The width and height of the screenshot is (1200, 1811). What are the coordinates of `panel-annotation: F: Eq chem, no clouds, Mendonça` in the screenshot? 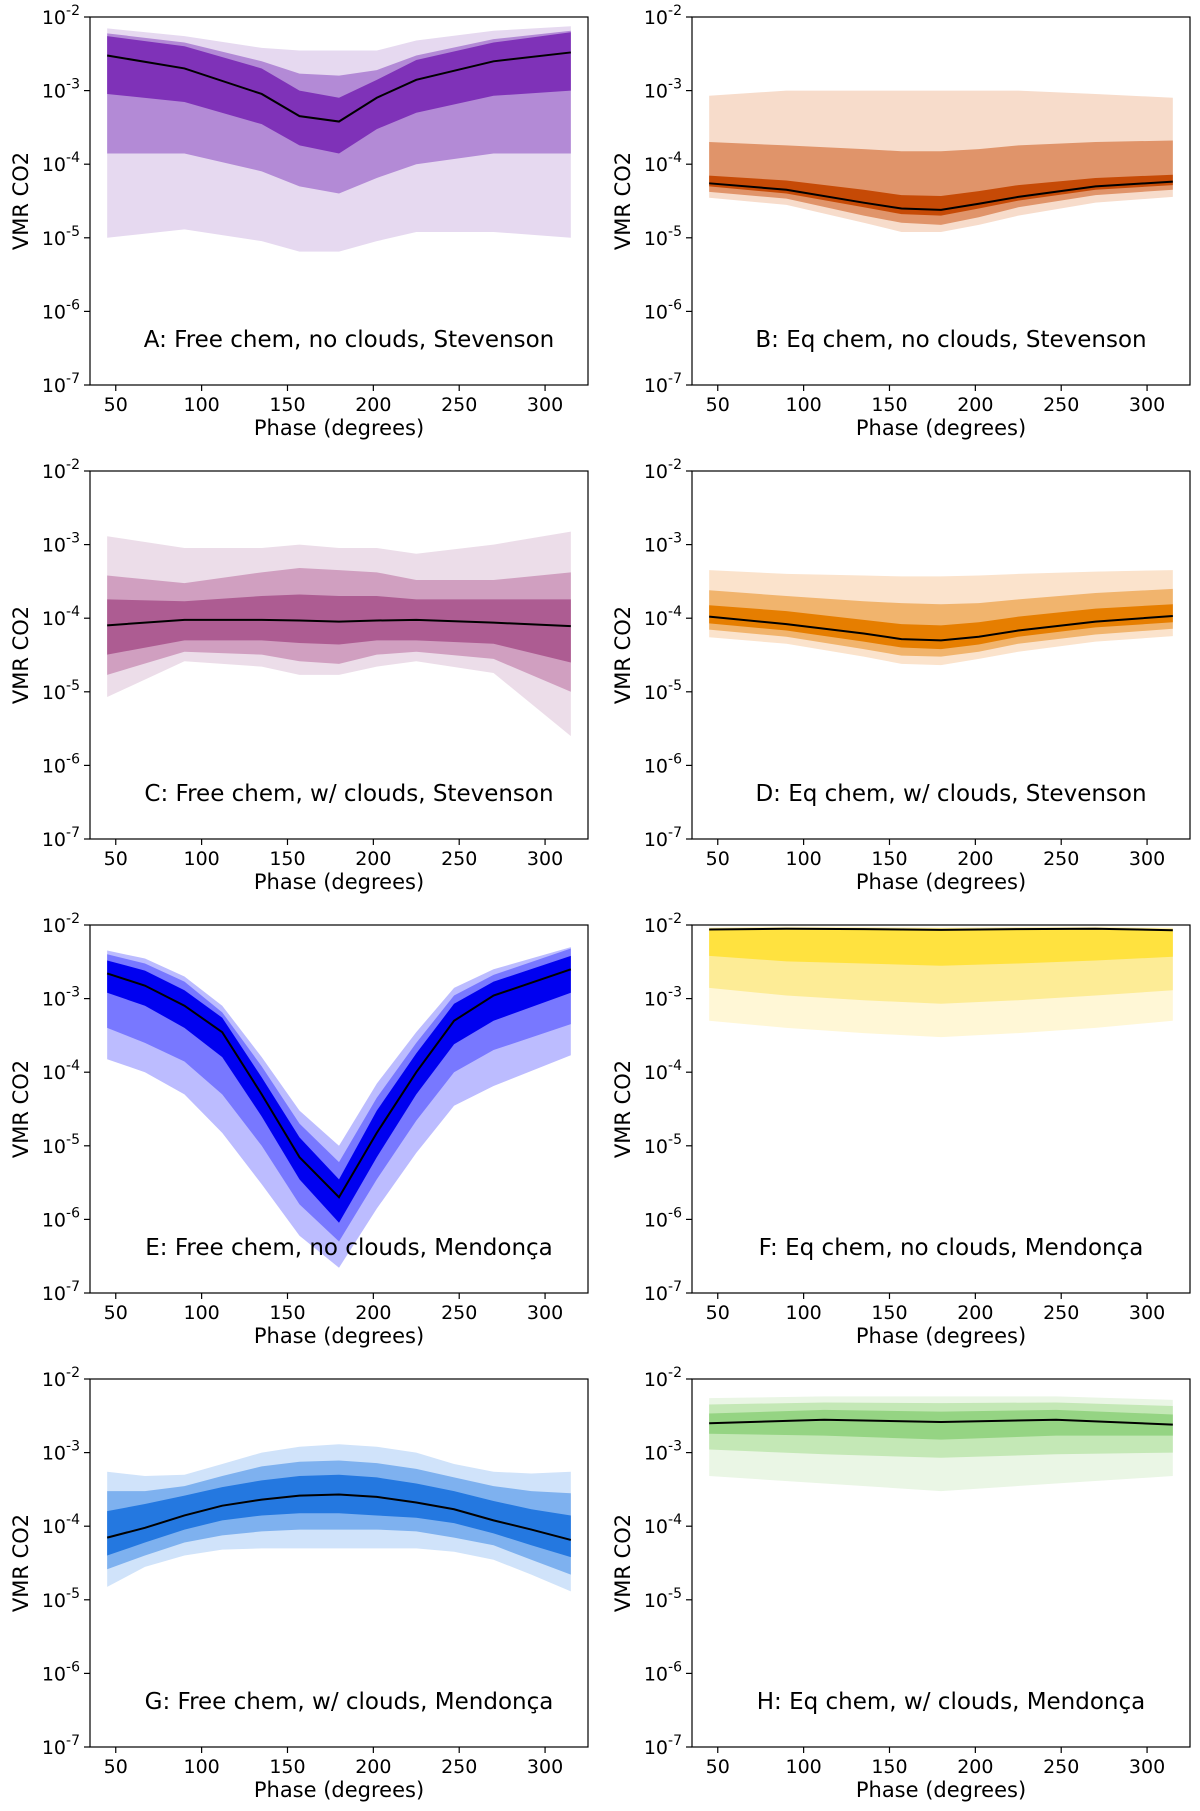 It's located at (951, 1248).